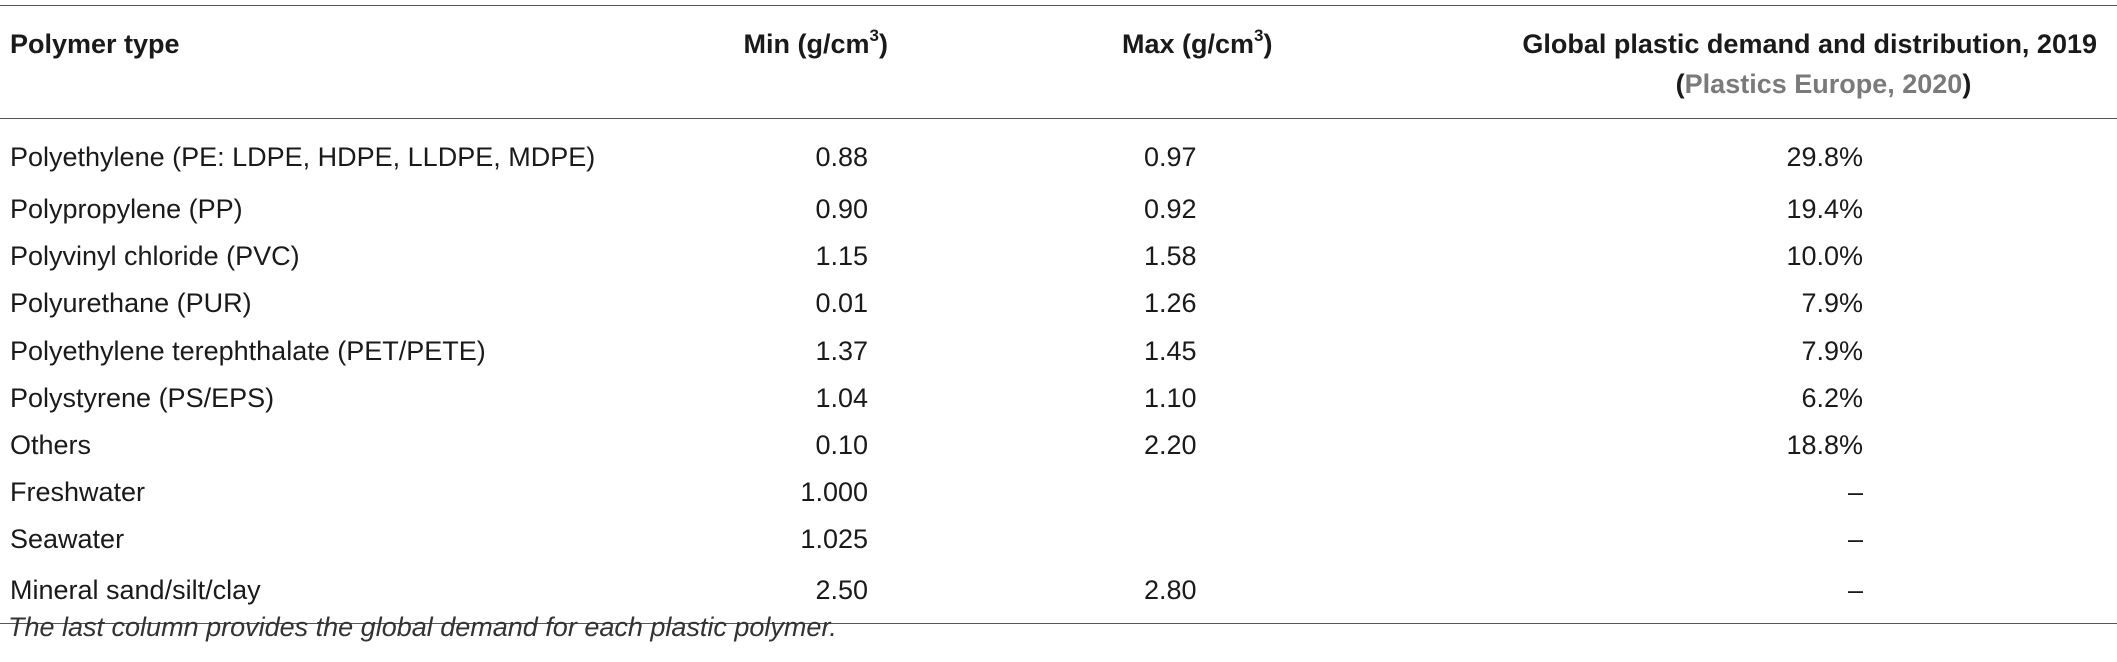 The image size is (2117, 662). What do you see at coordinates (1268, 44) in the screenshot?
I see `header-max-close: )` at bounding box center [1268, 44].